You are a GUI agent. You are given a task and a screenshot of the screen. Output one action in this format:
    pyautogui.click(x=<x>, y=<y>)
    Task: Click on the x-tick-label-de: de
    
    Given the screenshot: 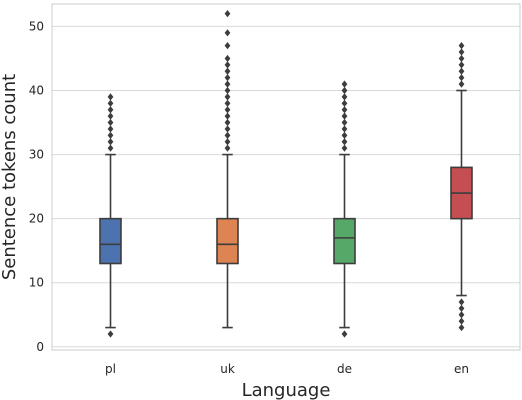 What is the action you would take?
    pyautogui.click(x=344, y=369)
    